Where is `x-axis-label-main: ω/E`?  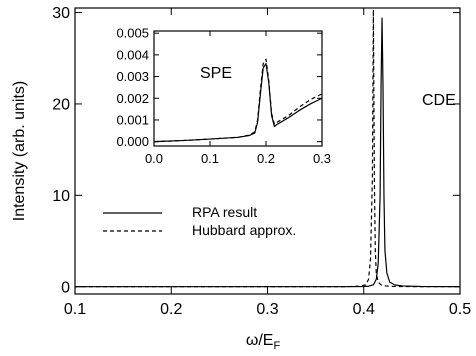 x-axis-label-main: ω/E is located at coordinates (260, 340).